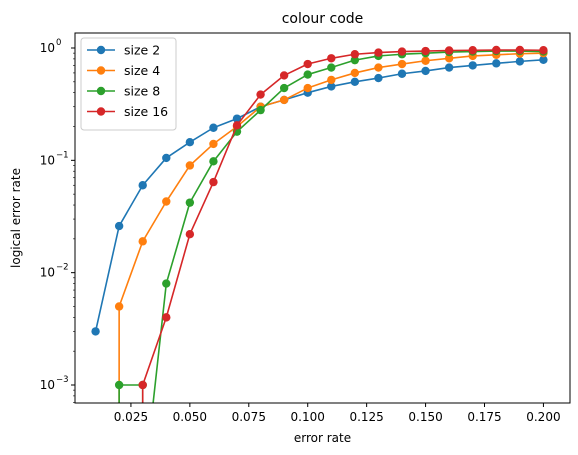  I want to click on legend-label: size 2, so click(142, 50).